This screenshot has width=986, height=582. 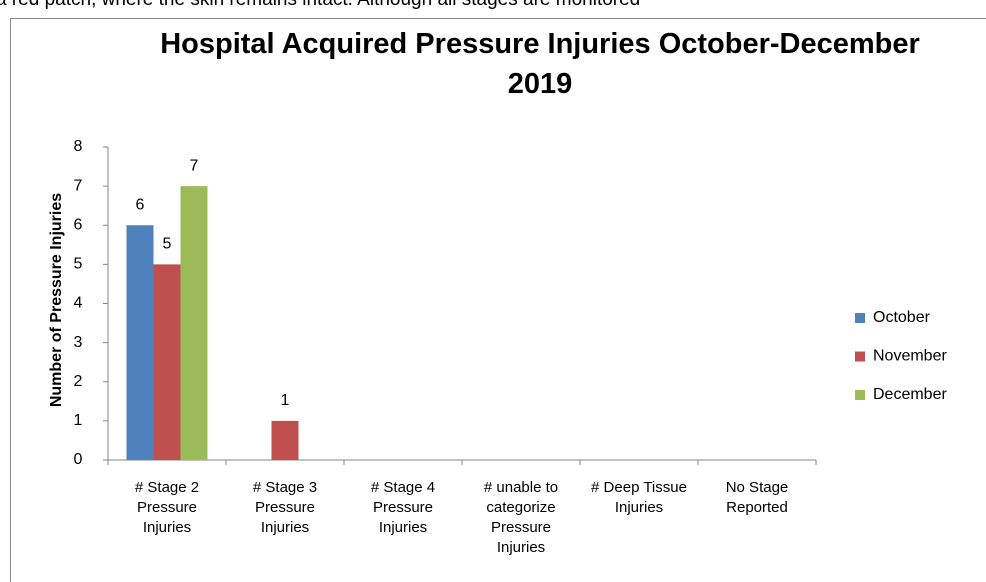 What do you see at coordinates (78, 264) in the screenshot?
I see `y-tick-label: 5` at bounding box center [78, 264].